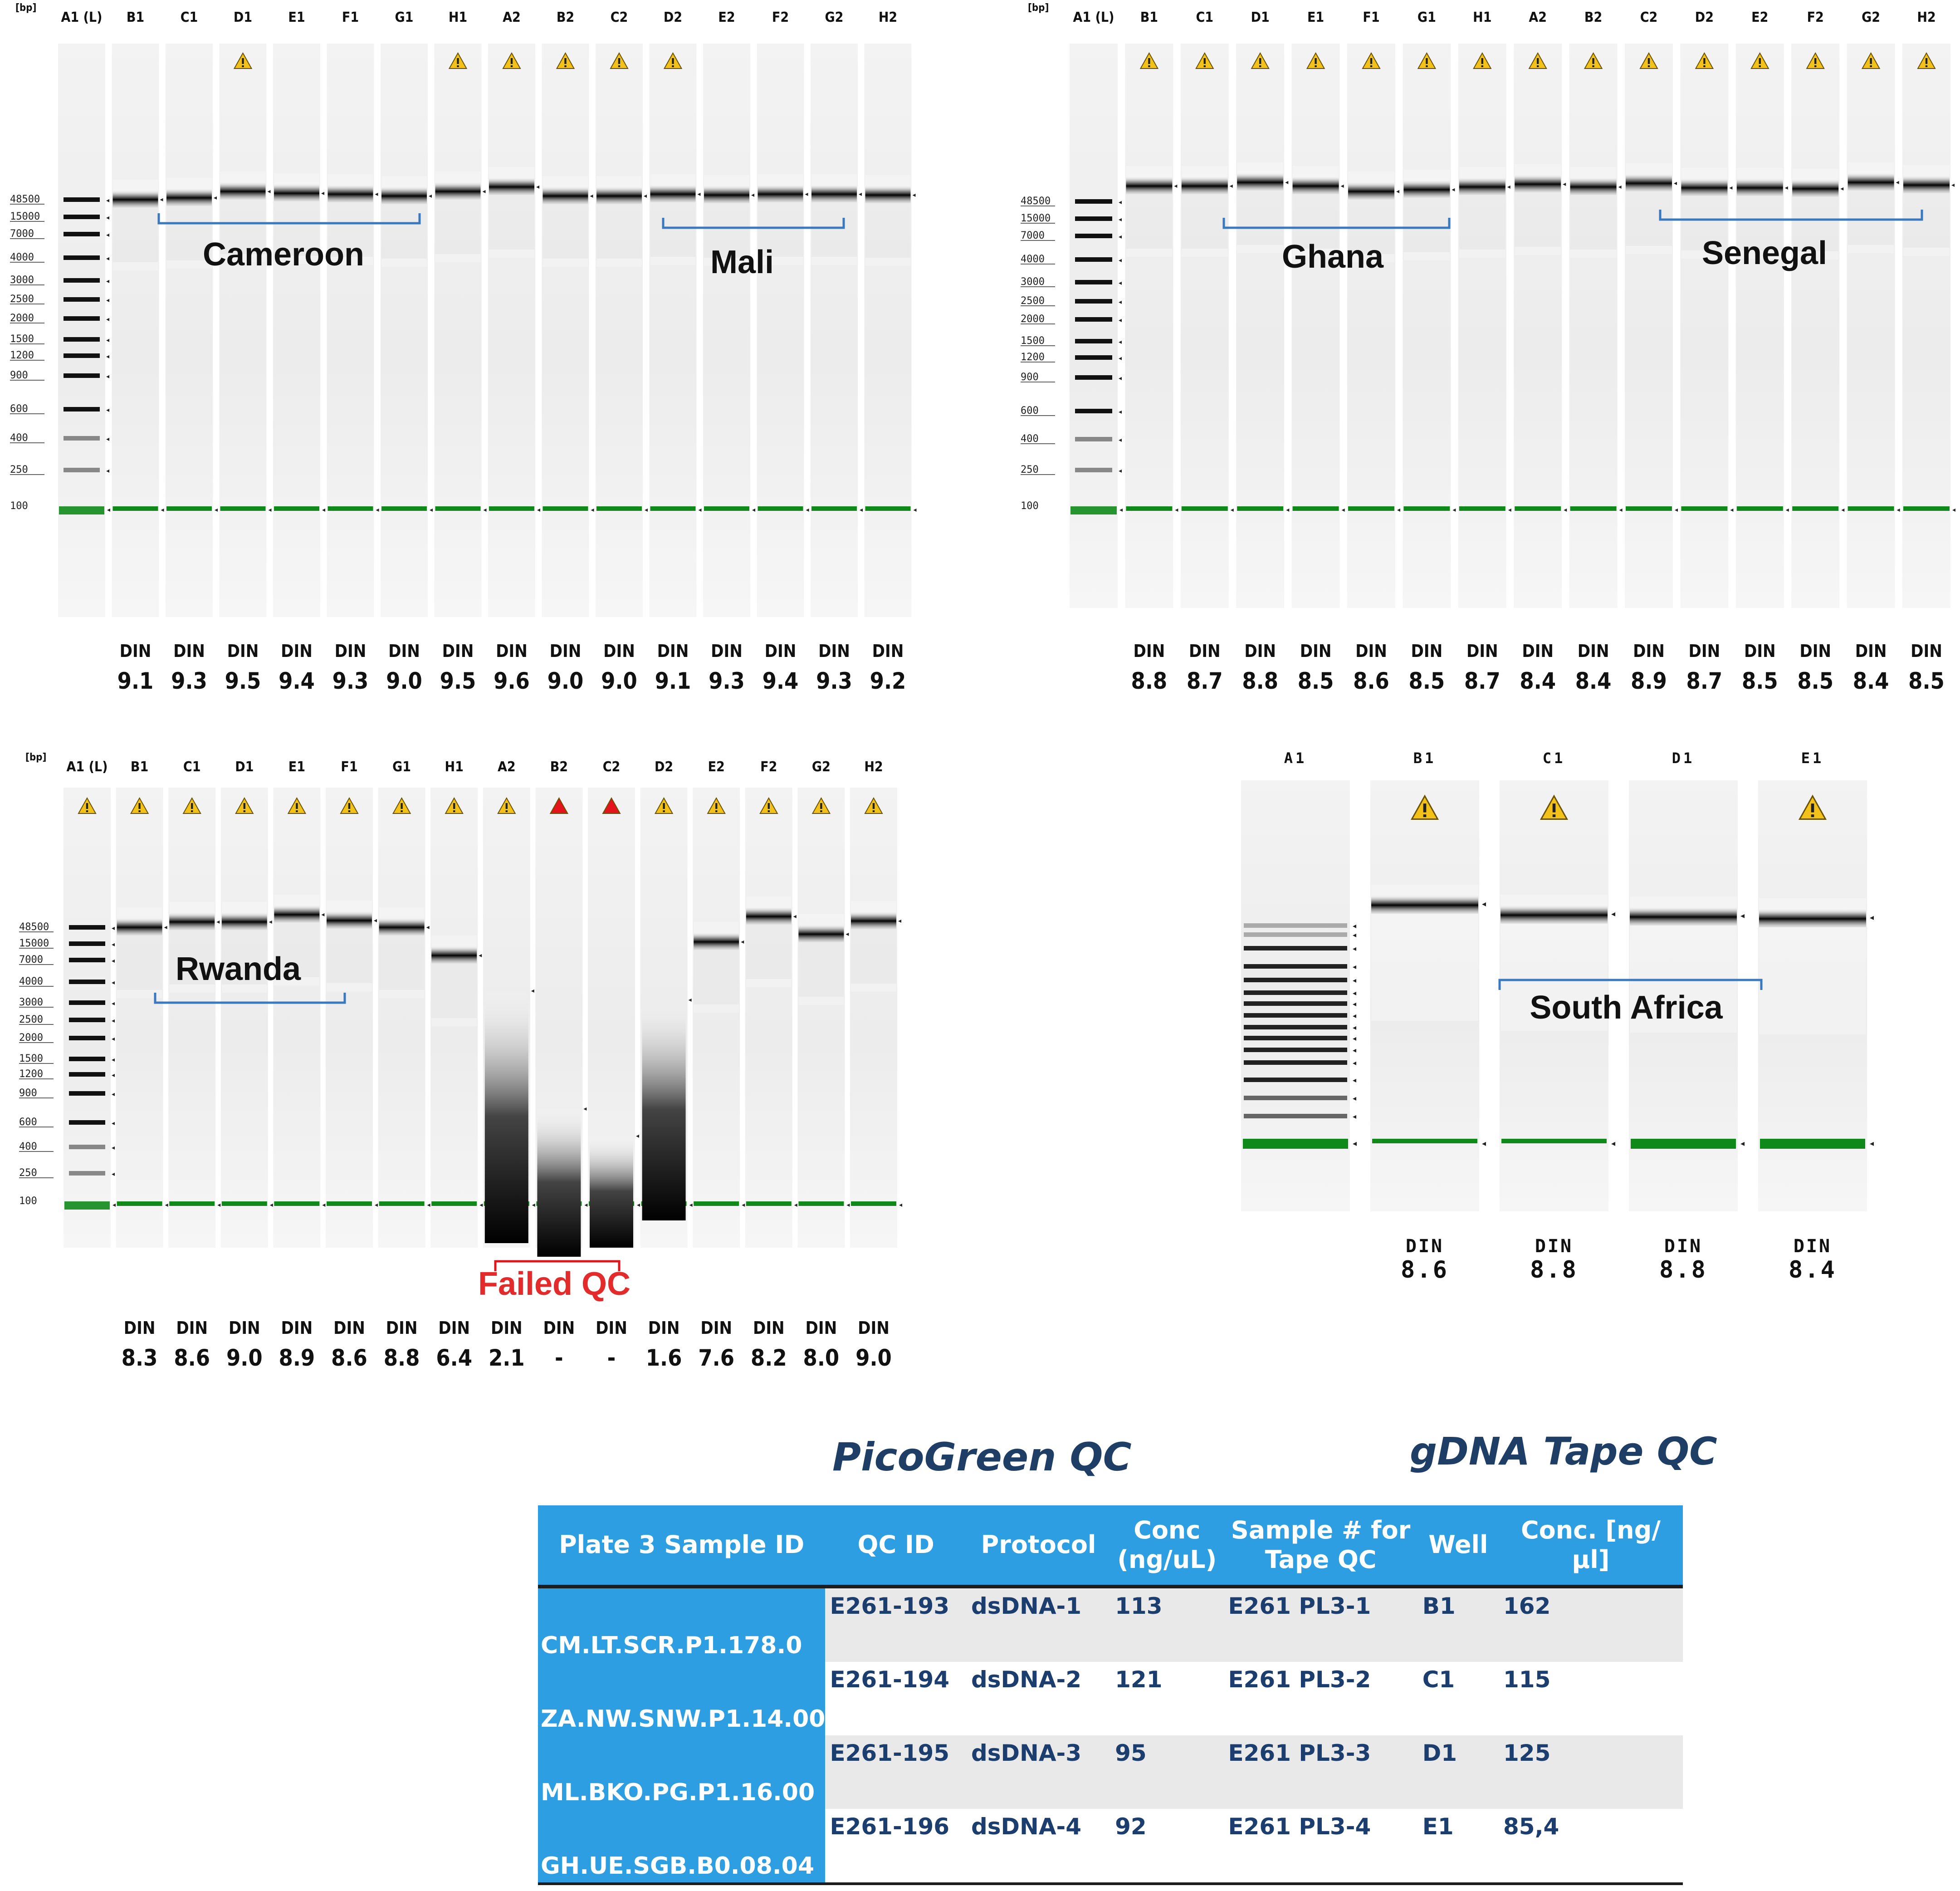  Describe the element at coordinates (1590, 1546) in the screenshot. I see `col-tape-conc: Conc. [ng/µl]` at that location.